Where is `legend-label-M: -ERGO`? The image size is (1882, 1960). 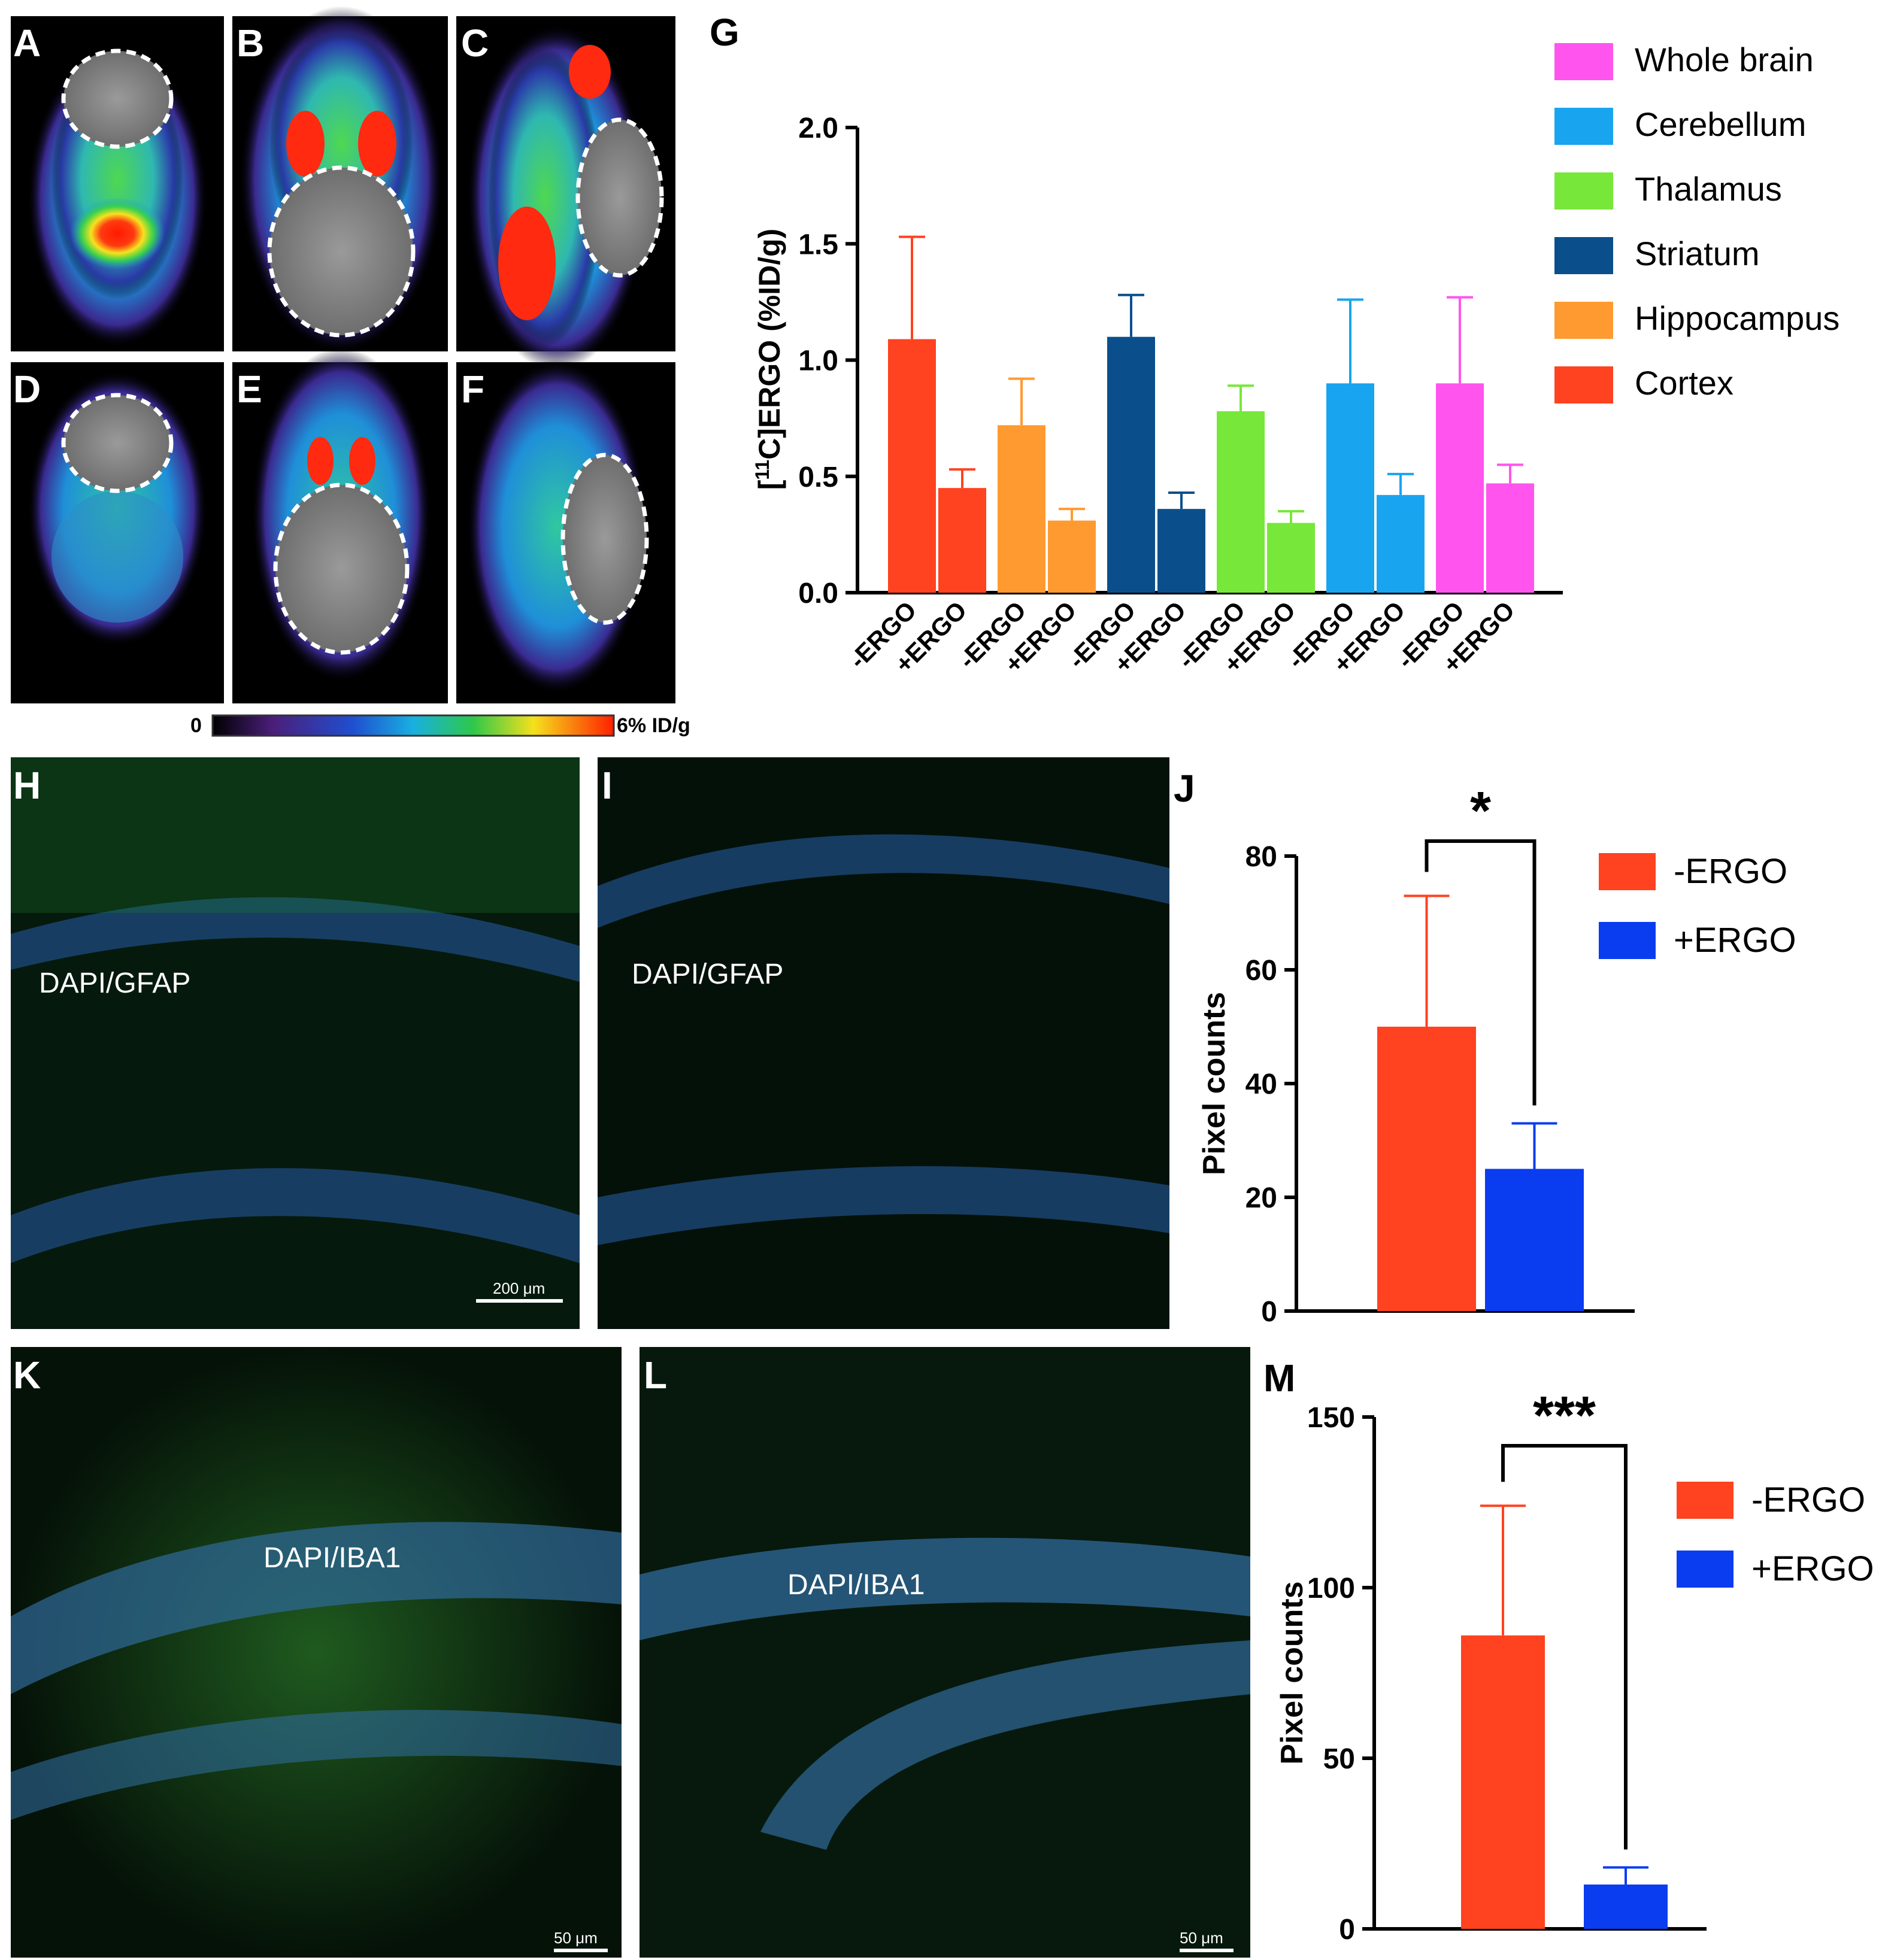 legend-label-M: -ERGO is located at coordinates (1808, 1499).